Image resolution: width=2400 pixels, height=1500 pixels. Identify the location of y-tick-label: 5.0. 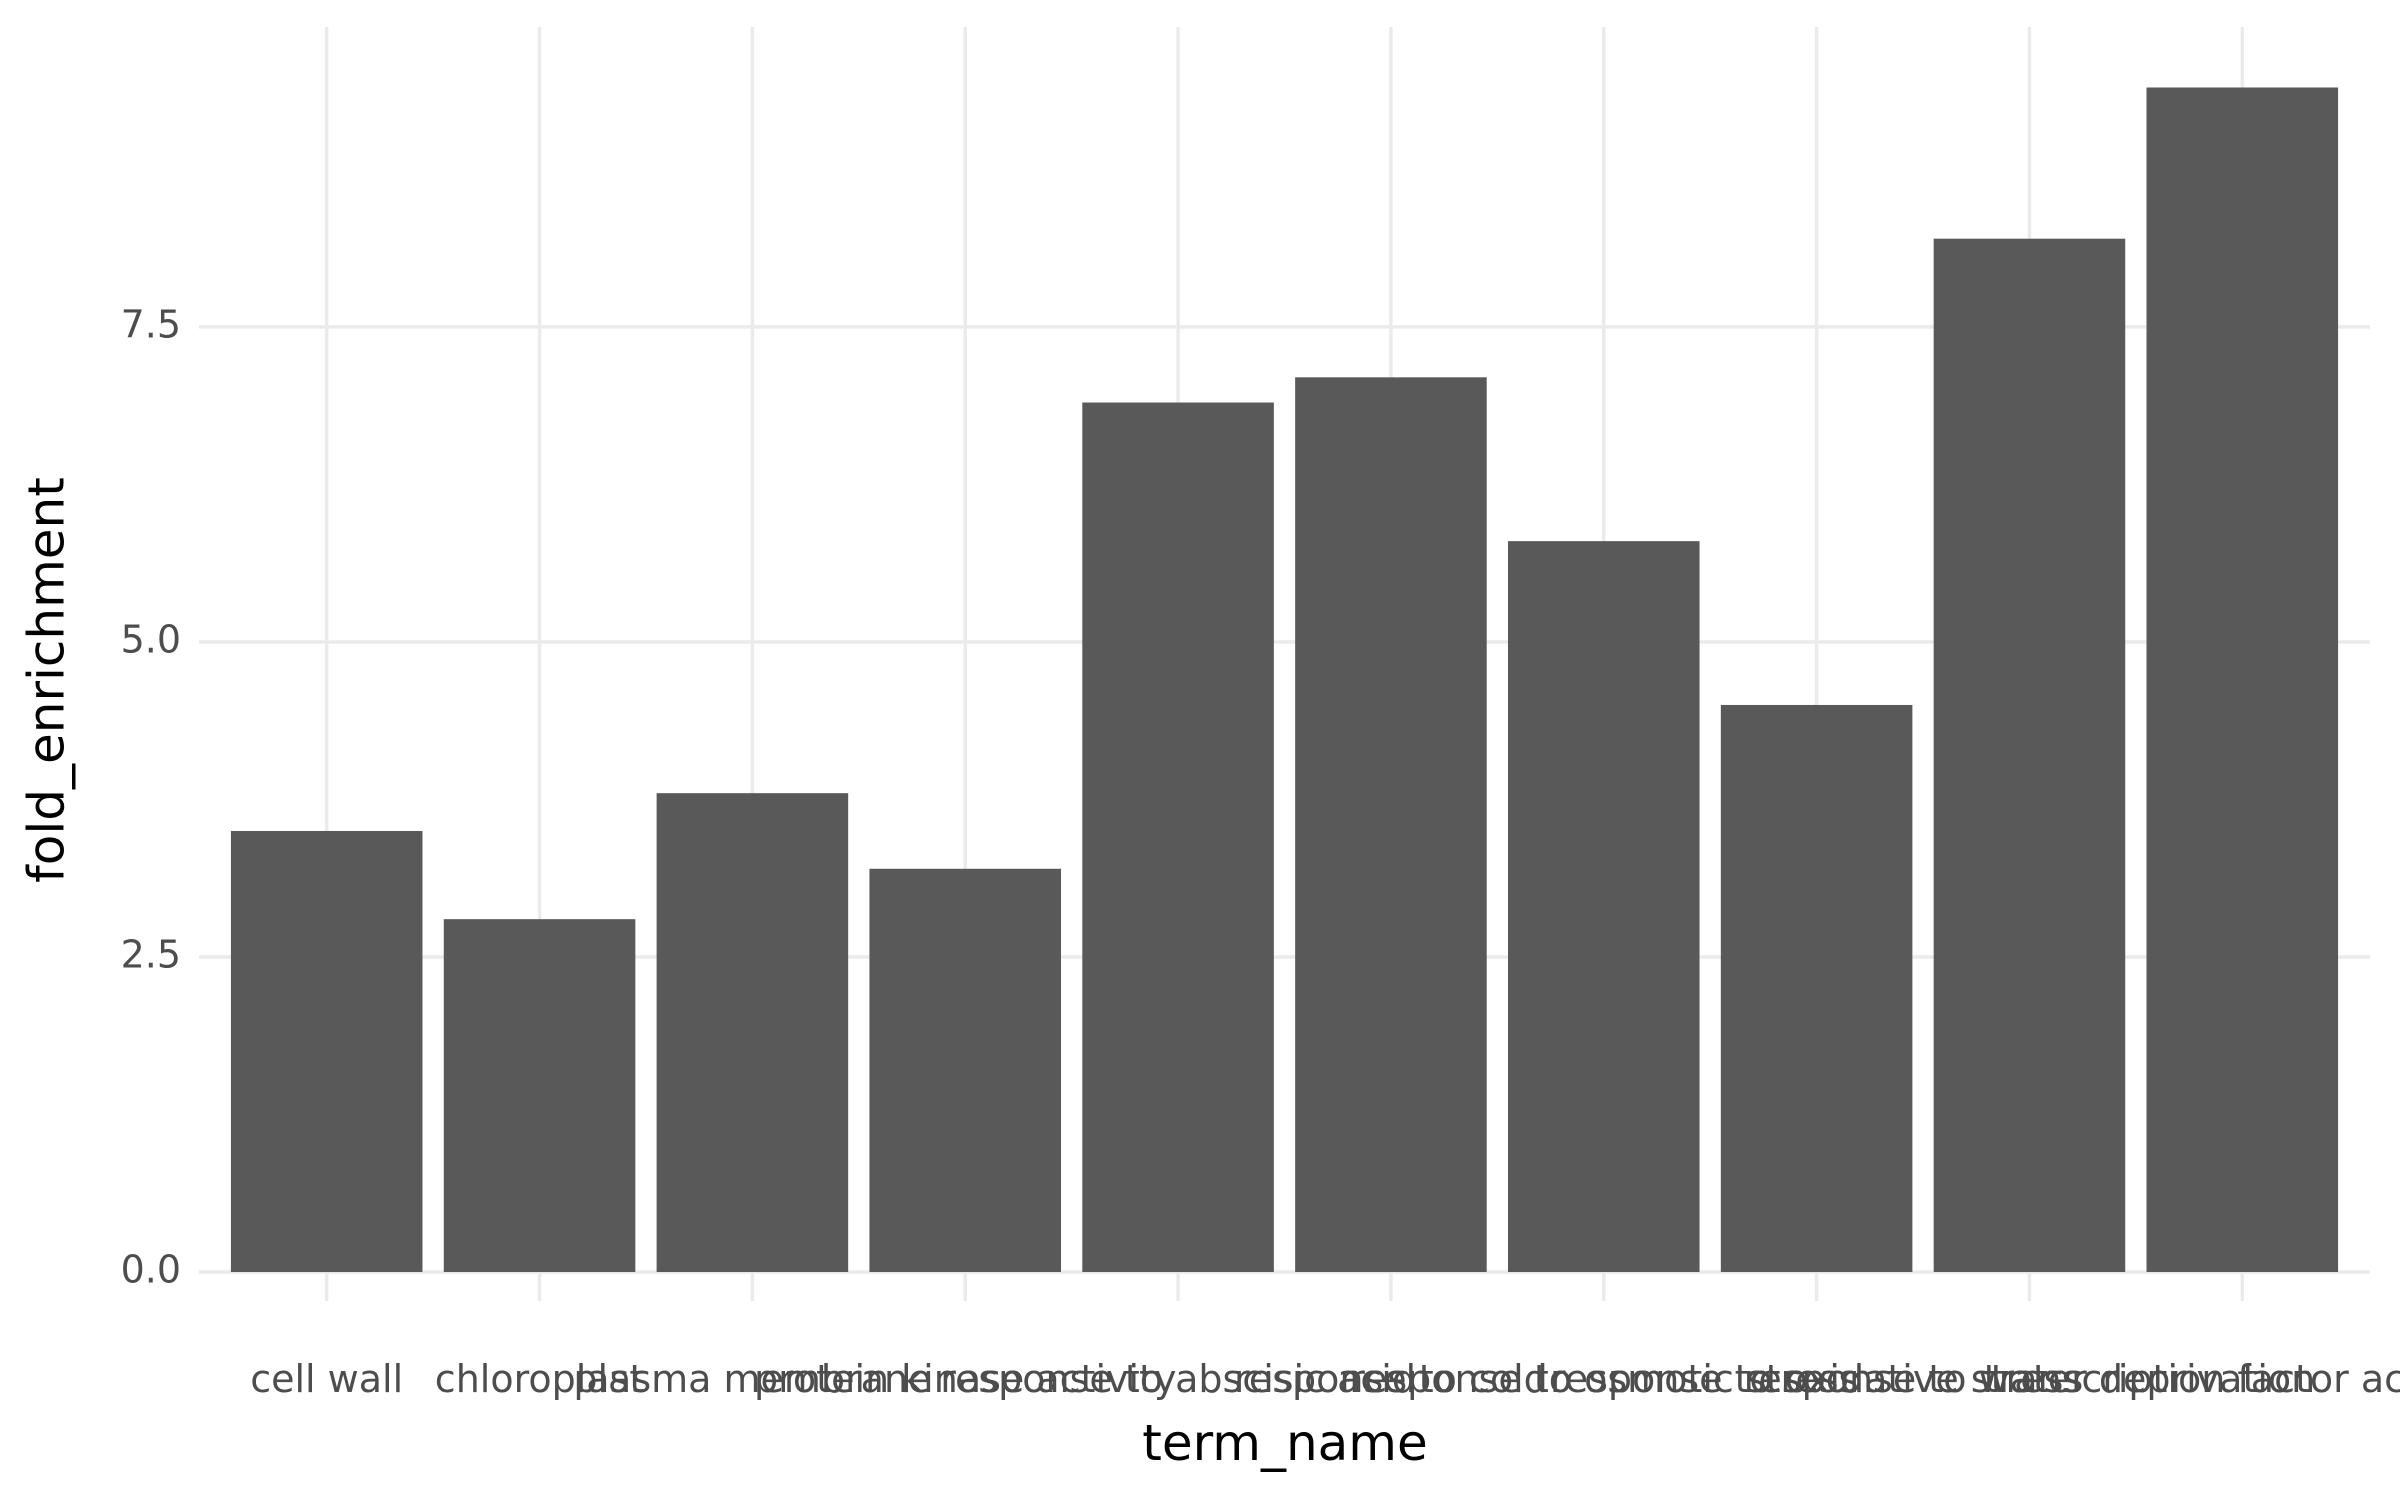
(151, 639).